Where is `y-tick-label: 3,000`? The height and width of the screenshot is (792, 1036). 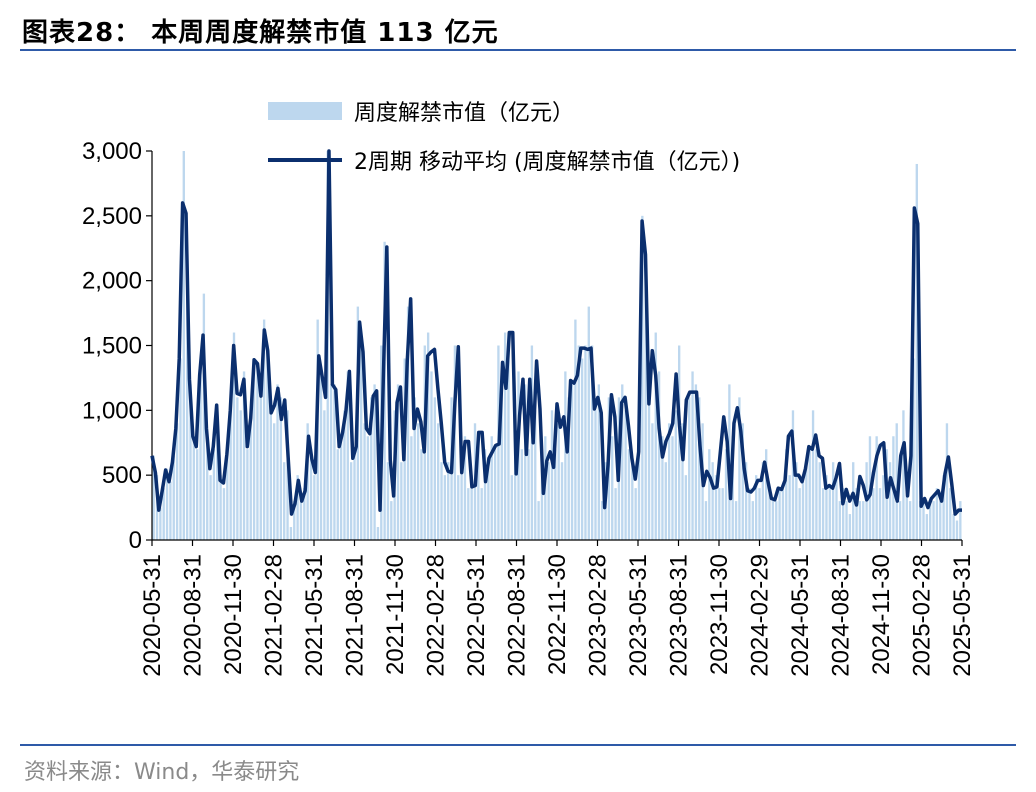 y-tick-label: 3,000 is located at coordinates (112, 151).